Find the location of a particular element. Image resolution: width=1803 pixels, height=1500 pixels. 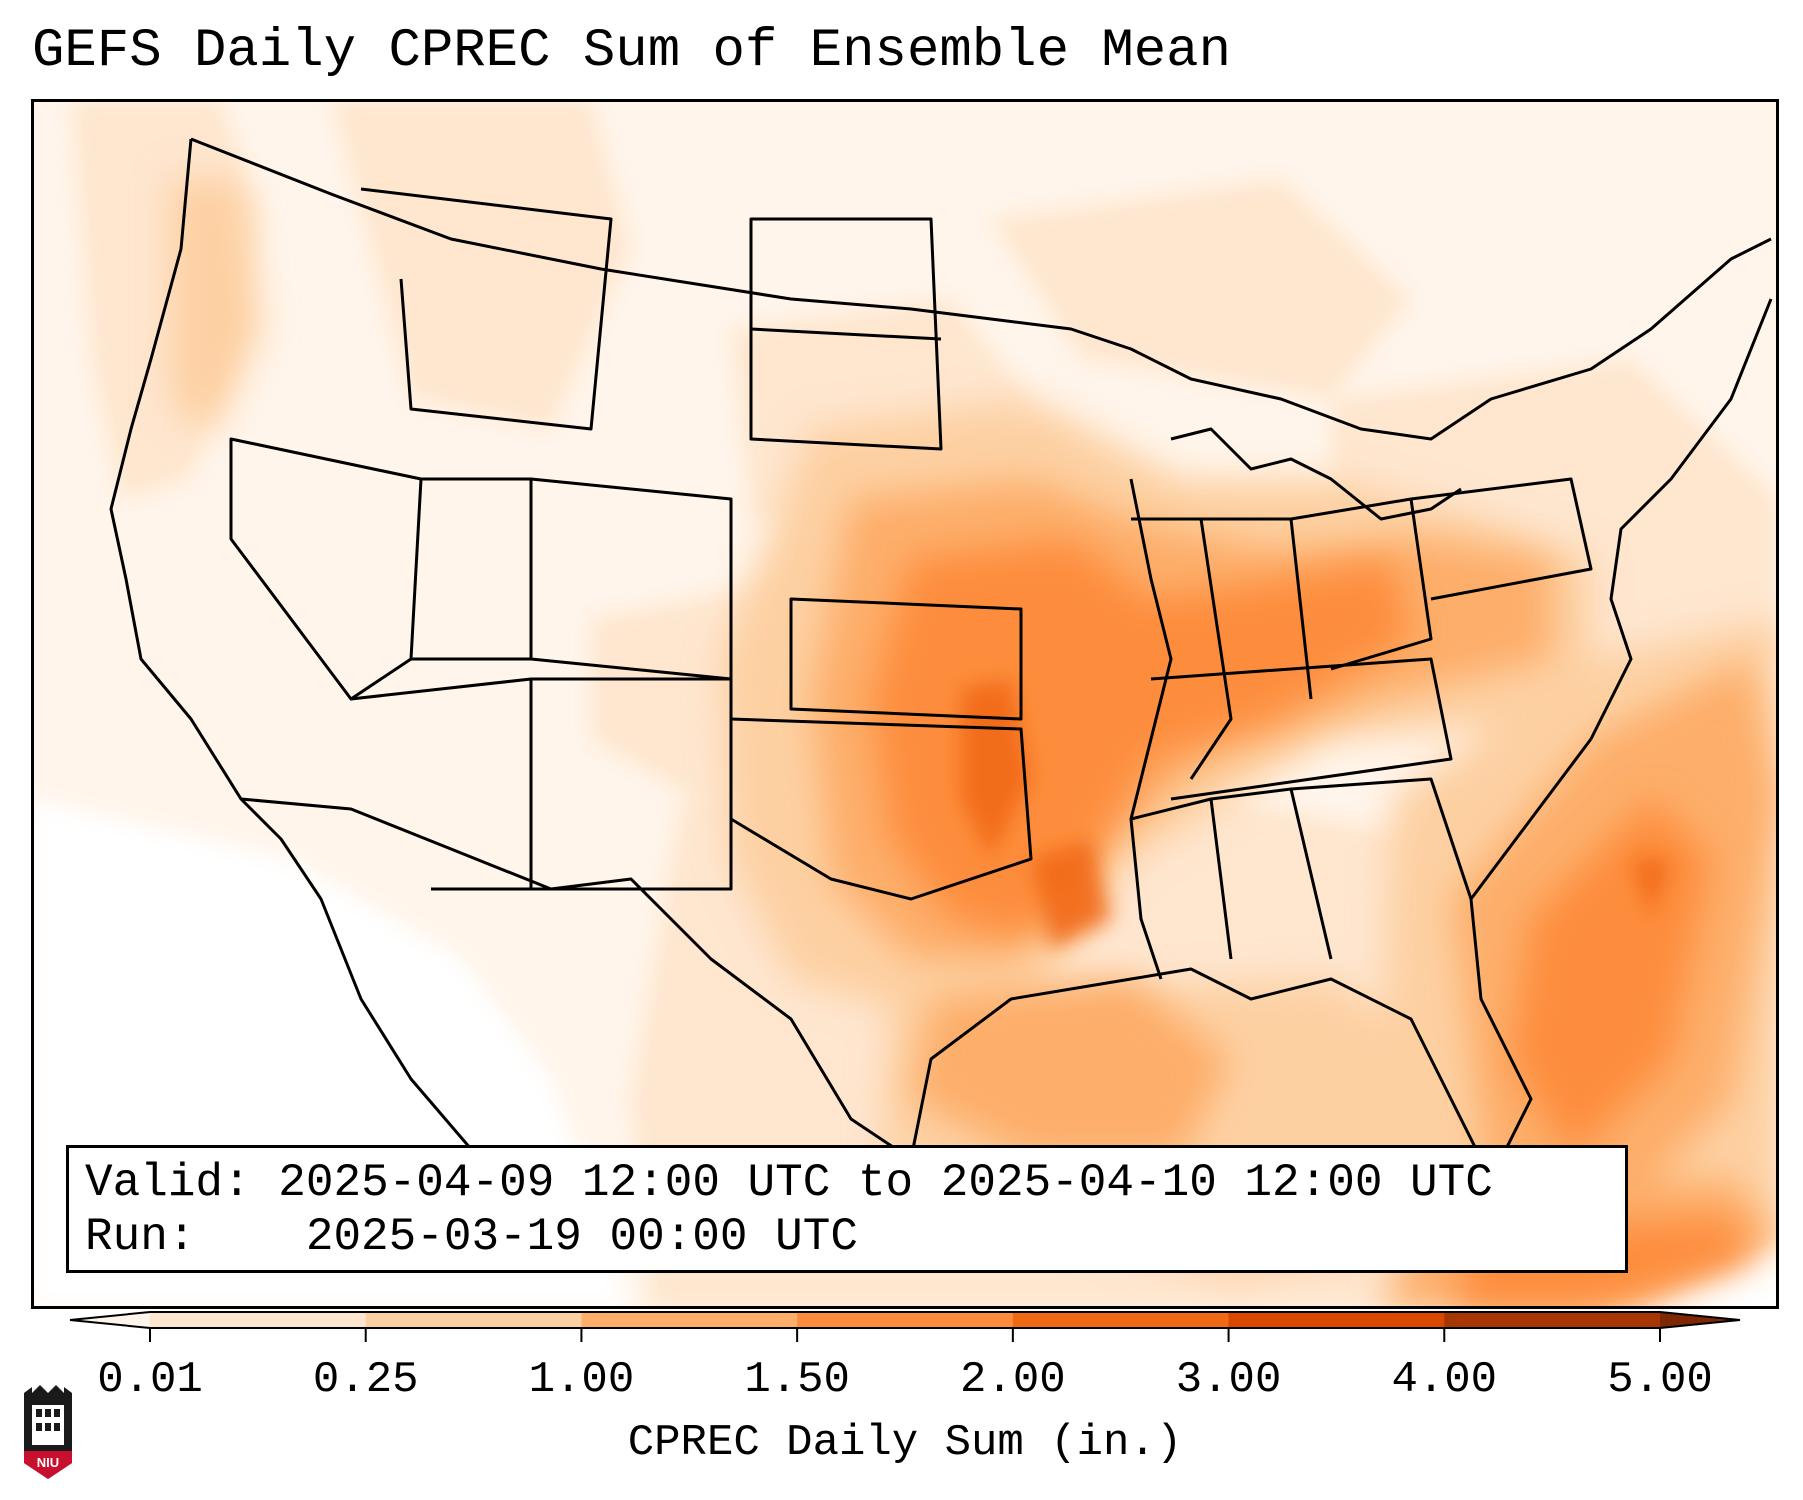

east-coast is located at coordinates (1681, 519).